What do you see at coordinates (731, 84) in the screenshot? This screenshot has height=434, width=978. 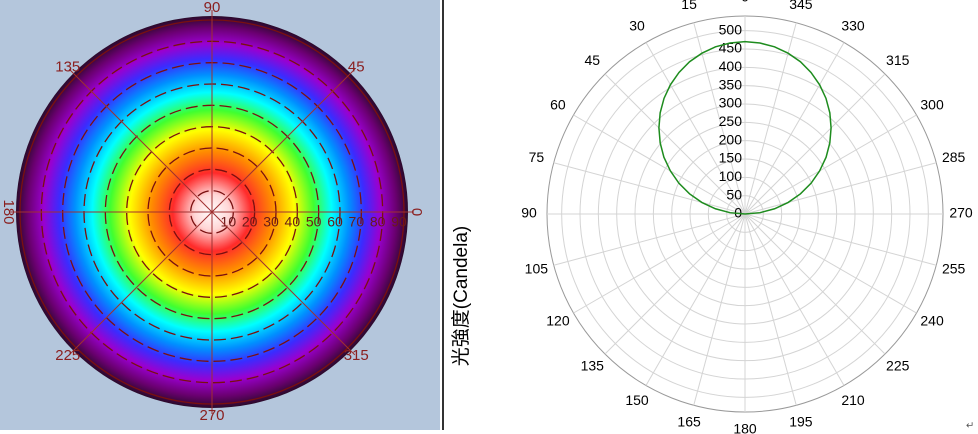 I see `r-tick-label: 350` at bounding box center [731, 84].